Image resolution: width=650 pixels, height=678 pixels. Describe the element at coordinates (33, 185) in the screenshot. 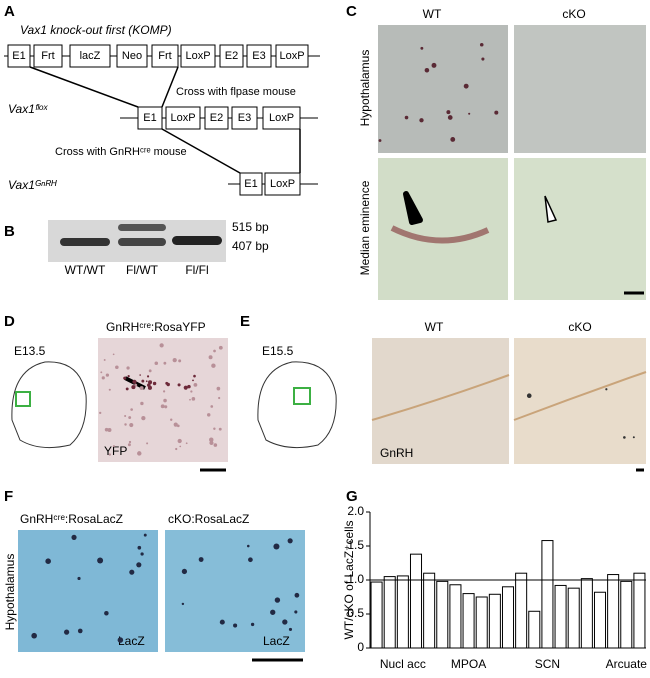

I see `allele-label: Vax1ᴳⁿᴿᴴ` at that location.